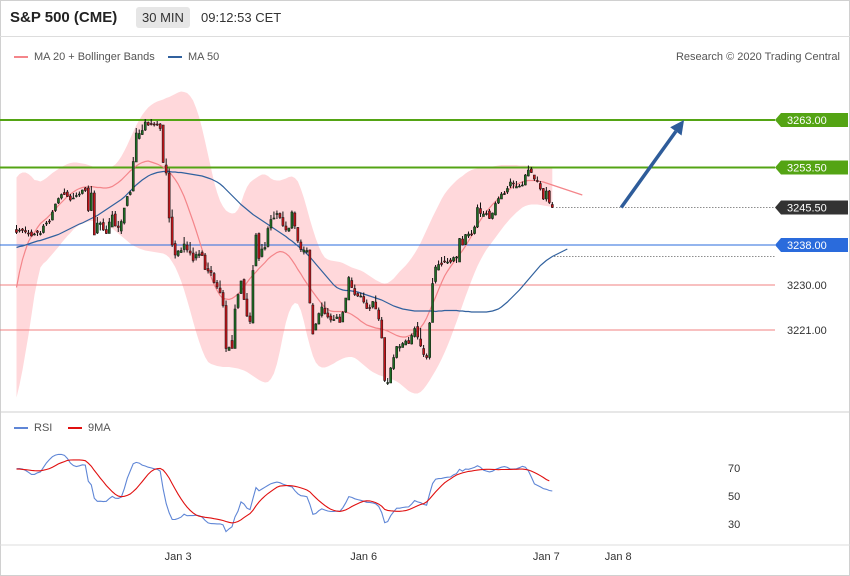  Describe the element at coordinates (193, 57) in the screenshot. I see `legend-ma50: MA 50` at that location.